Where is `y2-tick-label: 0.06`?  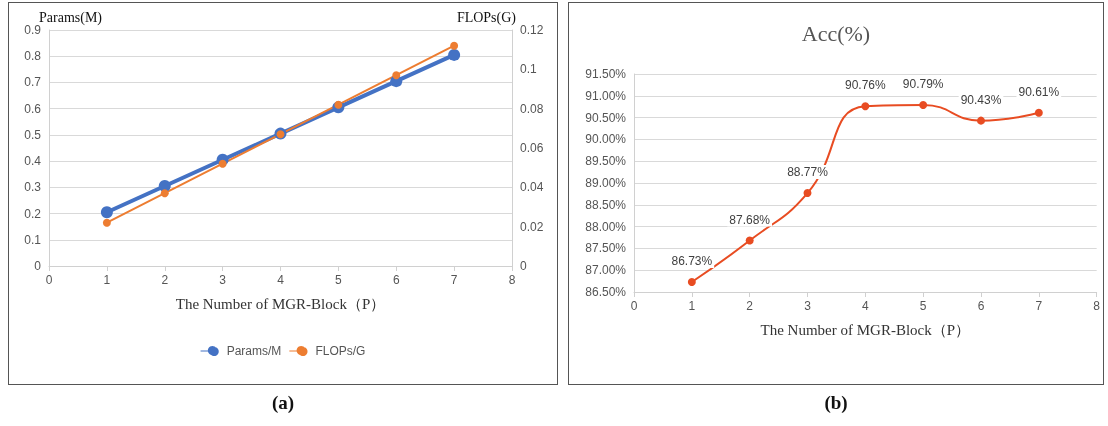
y2-tick-label: 0.06 is located at coordinates (532, 148).